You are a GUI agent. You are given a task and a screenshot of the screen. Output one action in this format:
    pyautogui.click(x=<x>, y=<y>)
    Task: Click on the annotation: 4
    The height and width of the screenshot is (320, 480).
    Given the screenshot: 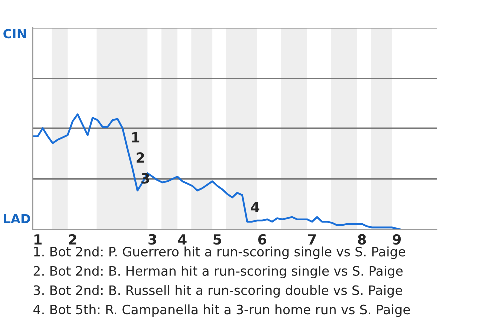 What is the action you would take?
    pyautogui.click(x=255, y=207)
    